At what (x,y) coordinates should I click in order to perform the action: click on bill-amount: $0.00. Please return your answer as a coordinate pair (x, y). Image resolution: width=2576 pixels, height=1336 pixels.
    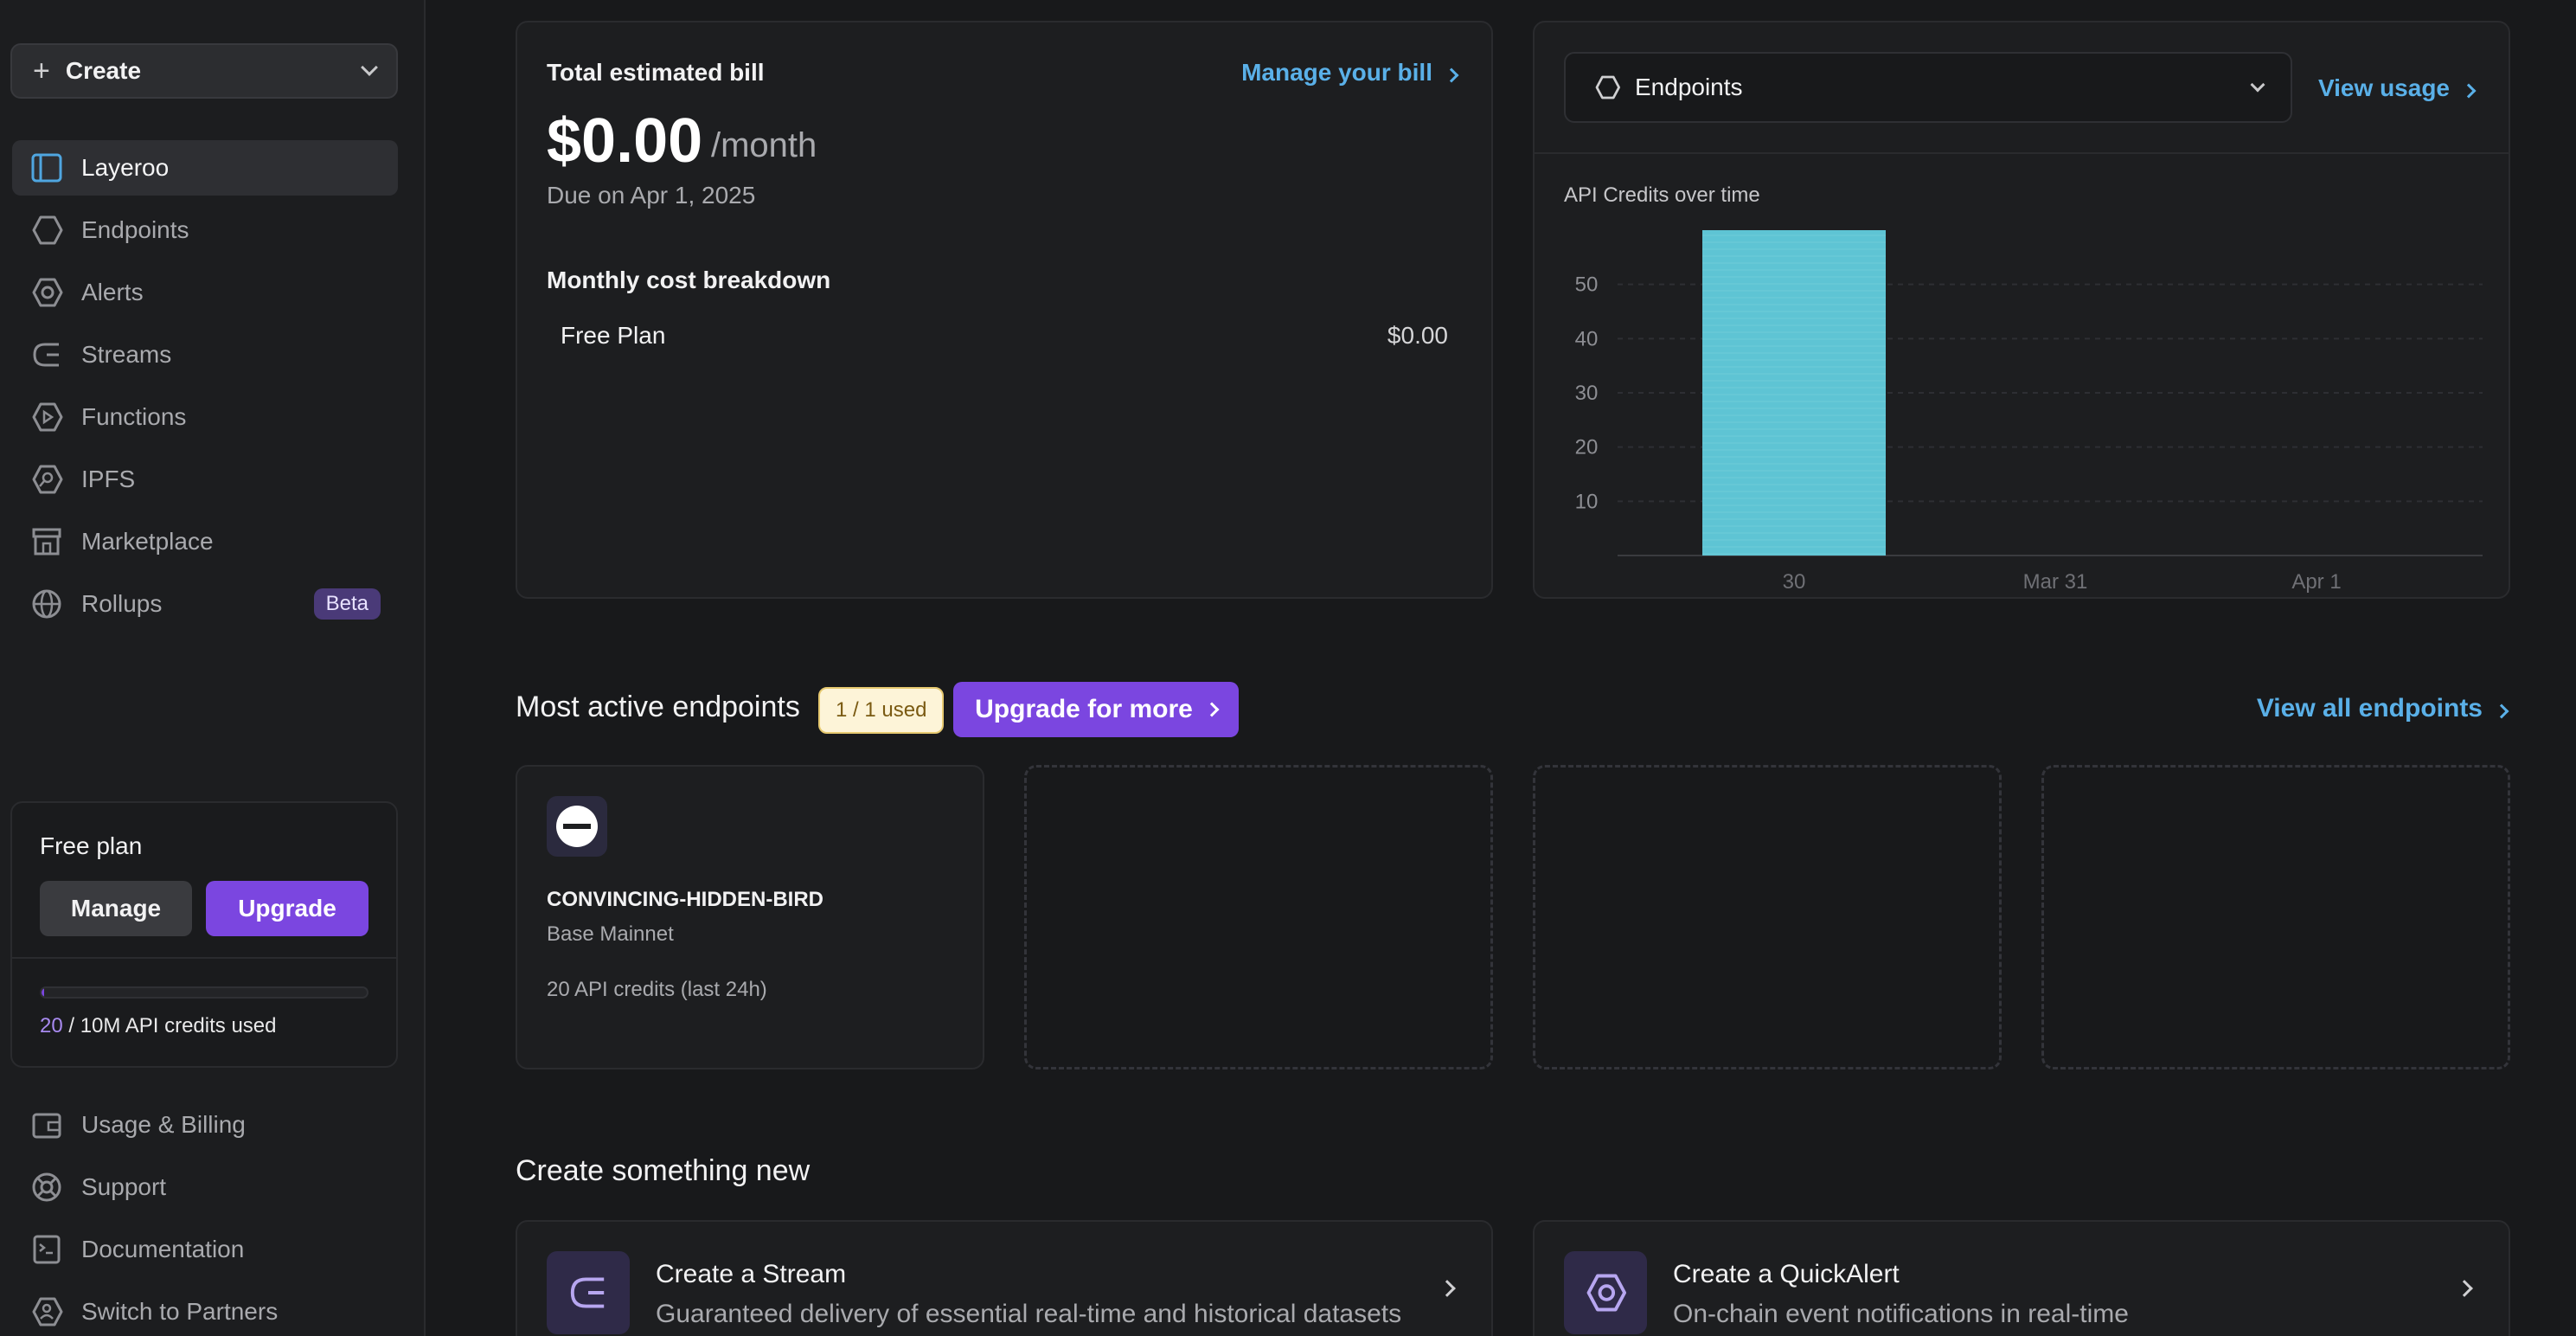
    Looking at the image, I should click on (625, 141).